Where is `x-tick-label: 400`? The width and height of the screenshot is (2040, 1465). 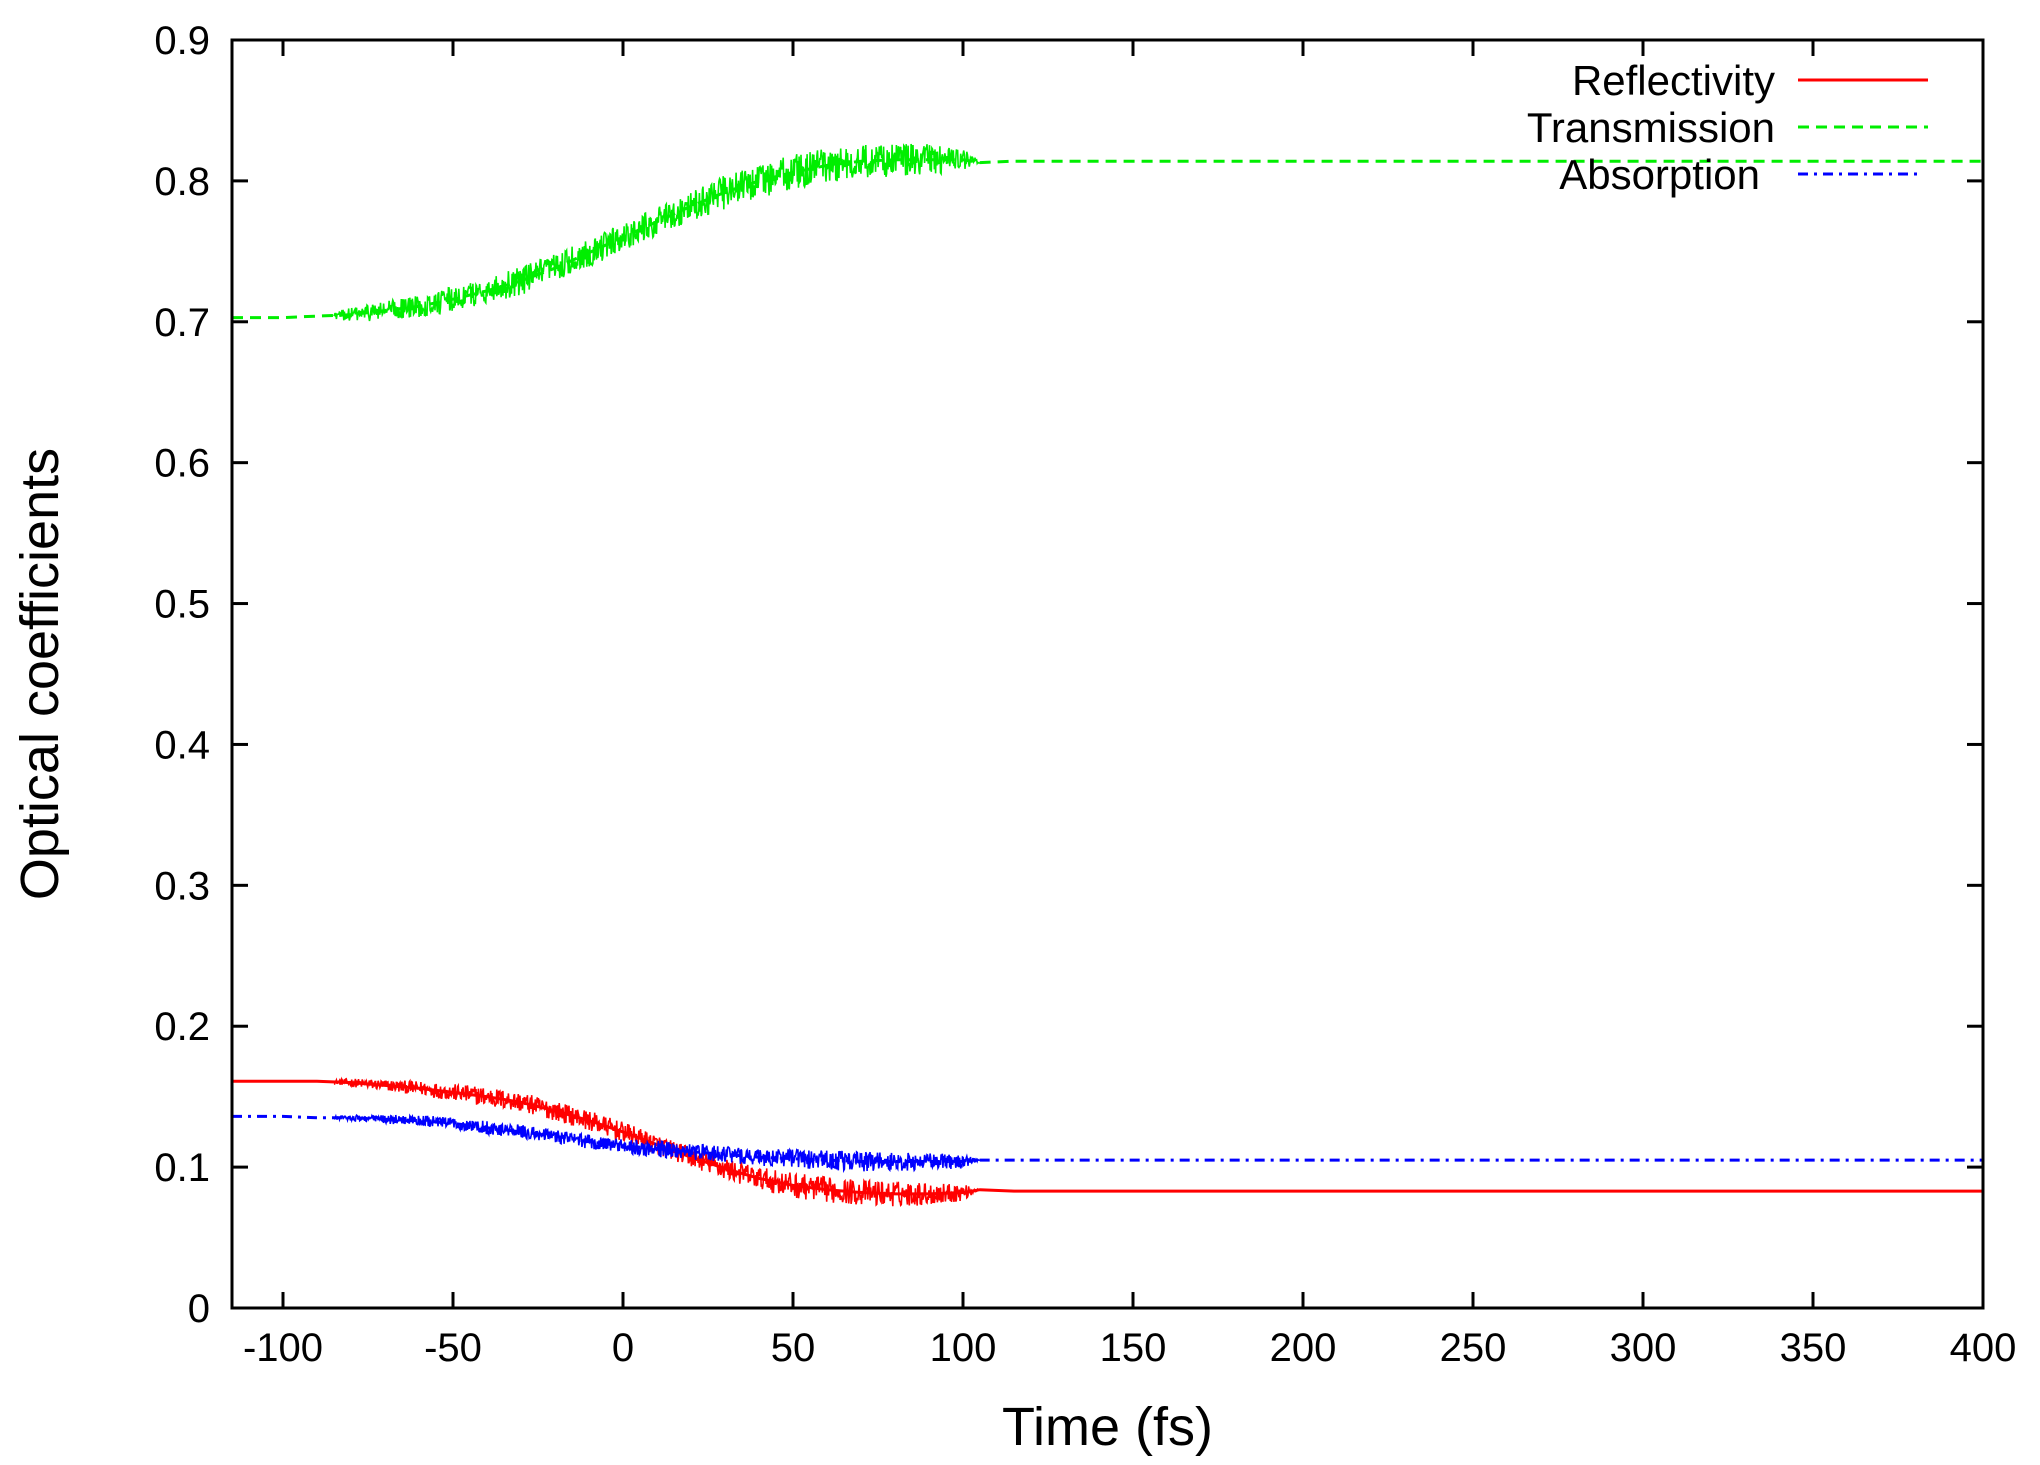 x-tick-label: 400 is located at coordinates (1983, 1348).